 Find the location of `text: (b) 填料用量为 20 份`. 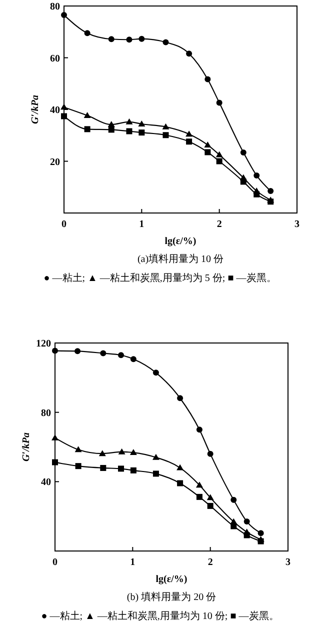

text: (b) 填料用量为 20 份 is located at coordinates (171, 597).